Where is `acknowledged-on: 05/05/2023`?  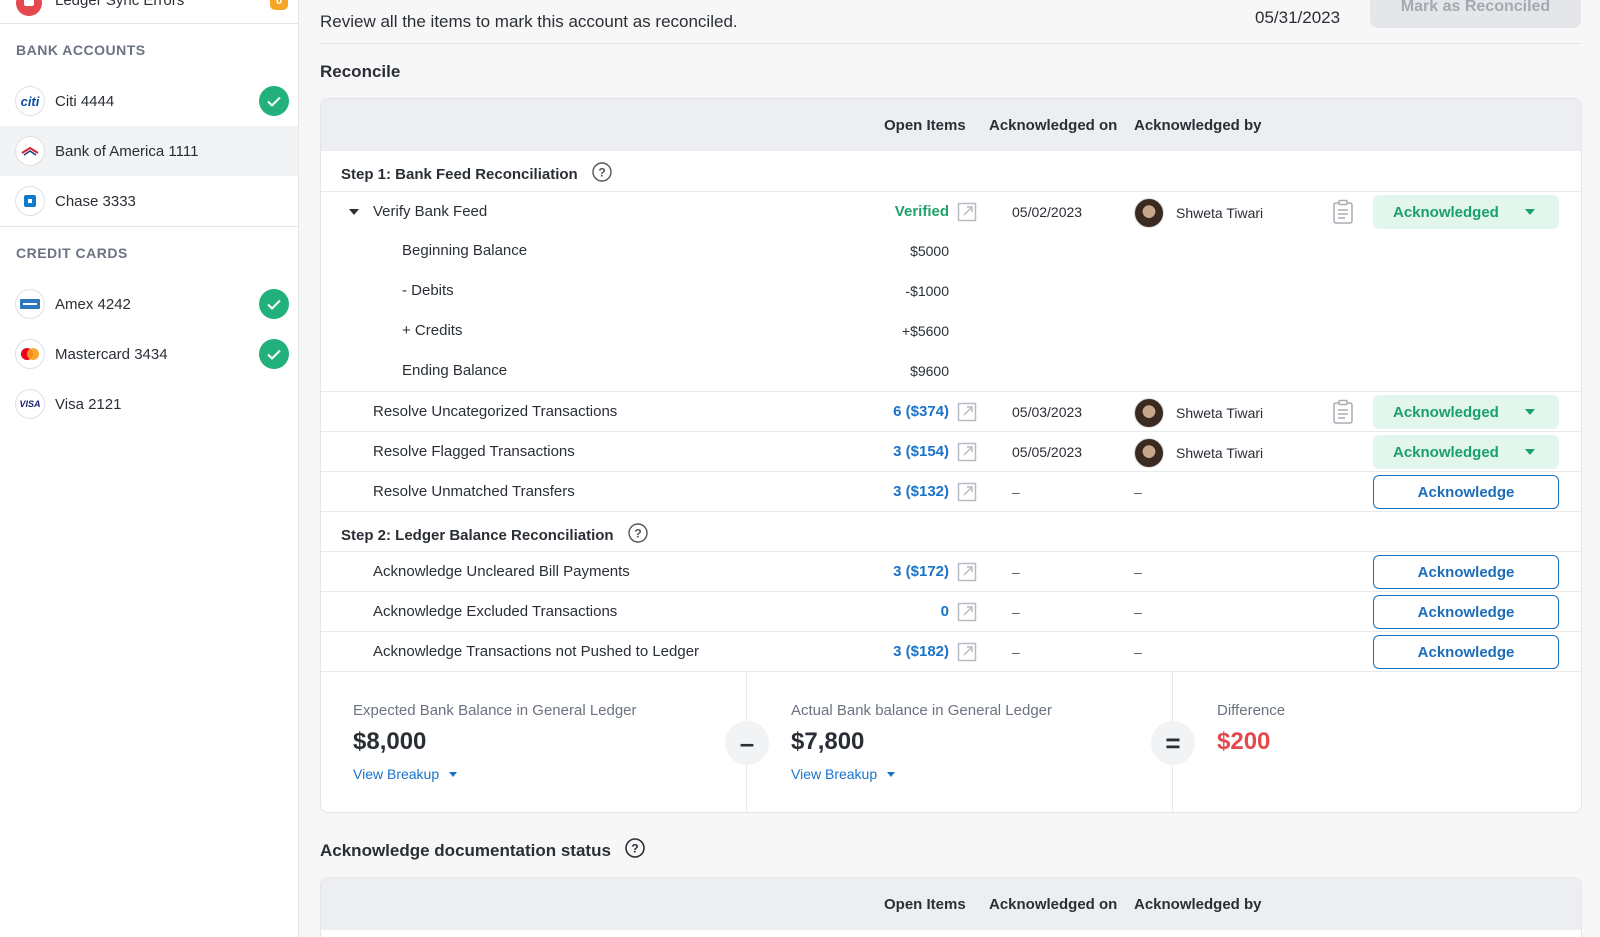
acknowledged-on: 05/05/2023 is located at coordinates (1047, 452).